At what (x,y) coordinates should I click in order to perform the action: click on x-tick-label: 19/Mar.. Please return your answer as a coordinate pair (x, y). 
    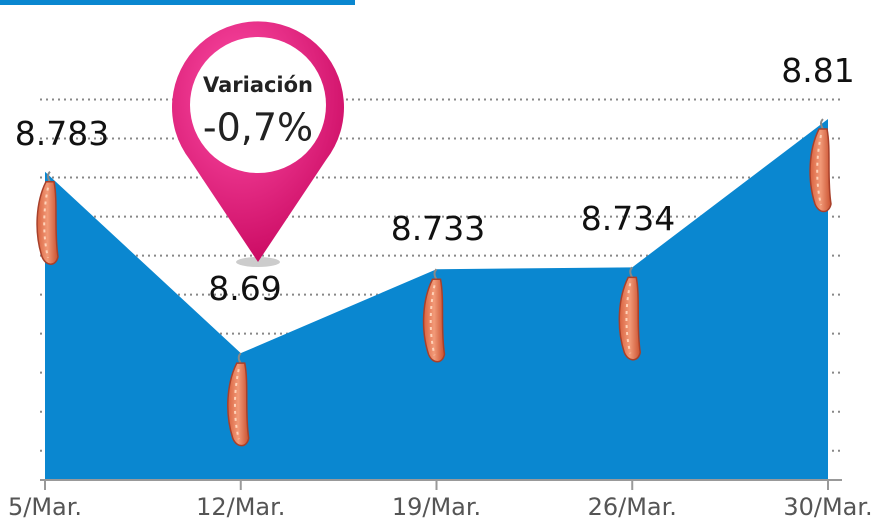
    Looking at the image, I should click on (436, 507).